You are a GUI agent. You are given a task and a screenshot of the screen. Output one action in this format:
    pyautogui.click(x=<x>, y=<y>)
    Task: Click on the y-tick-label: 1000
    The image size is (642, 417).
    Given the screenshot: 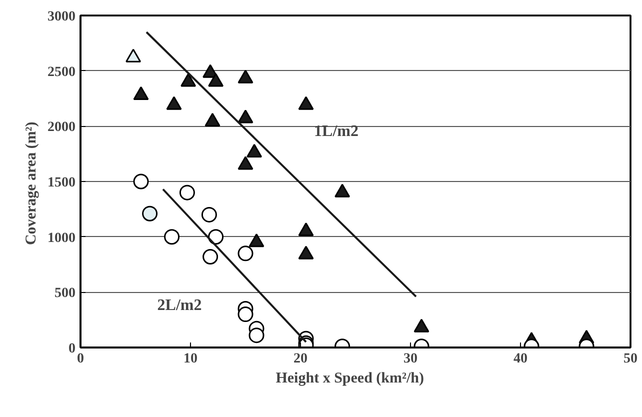 What is the action you would take?
    pyautogui.click(x=62, y=238)
    